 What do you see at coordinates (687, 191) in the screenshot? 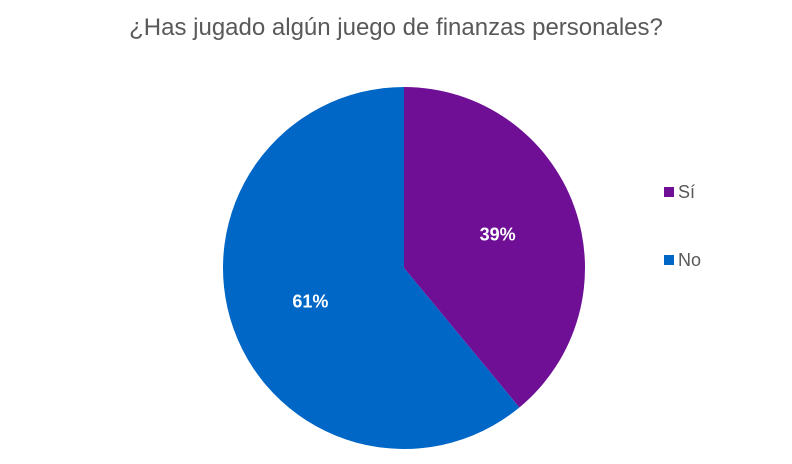
I see `legend-label-si: Sí` at bounding box center [687, 191].